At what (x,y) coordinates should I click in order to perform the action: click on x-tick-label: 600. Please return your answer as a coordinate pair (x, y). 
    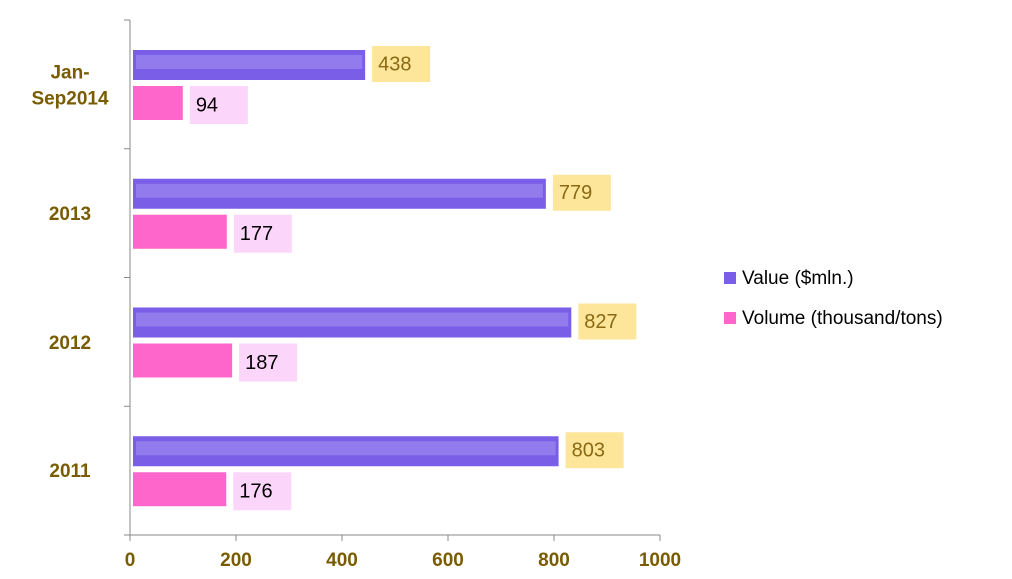
    Looking at the image, I should click on (448, 560).